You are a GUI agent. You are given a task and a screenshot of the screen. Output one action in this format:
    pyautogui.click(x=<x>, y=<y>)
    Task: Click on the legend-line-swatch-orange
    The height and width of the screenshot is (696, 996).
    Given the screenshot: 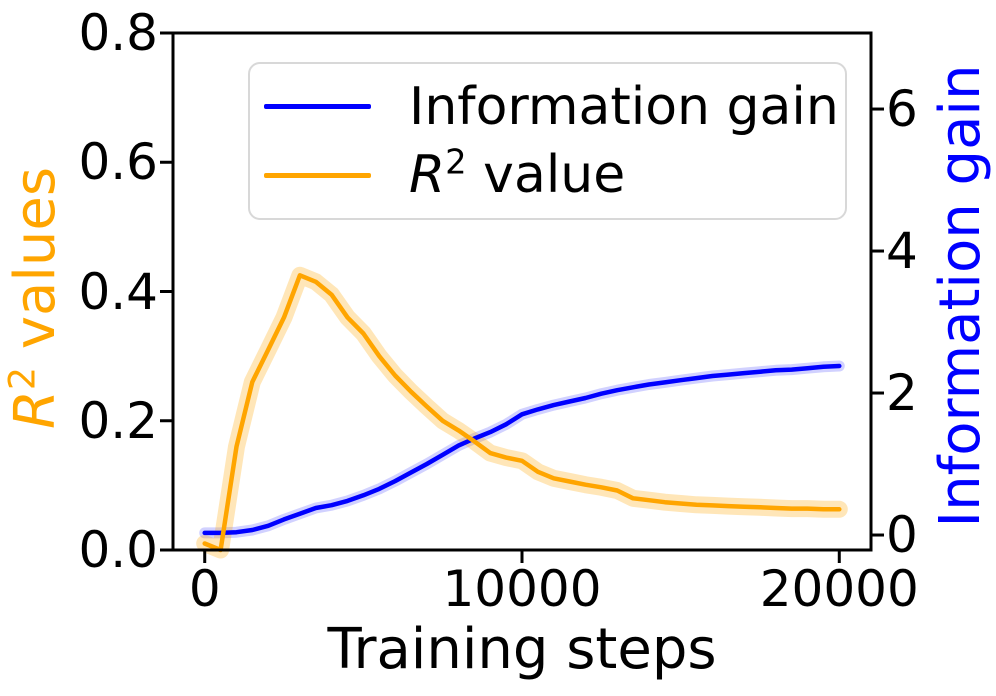 What is the action you would take?
    pyautogui.click(x=317, y=175)
    